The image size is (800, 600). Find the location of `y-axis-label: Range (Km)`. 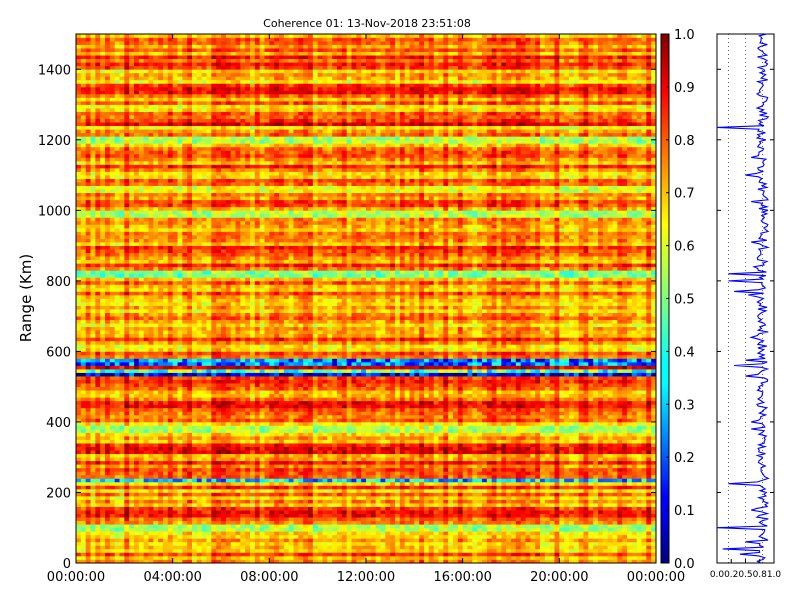

y-axis-label: Range (Km) is located at coordinates (26, 298).